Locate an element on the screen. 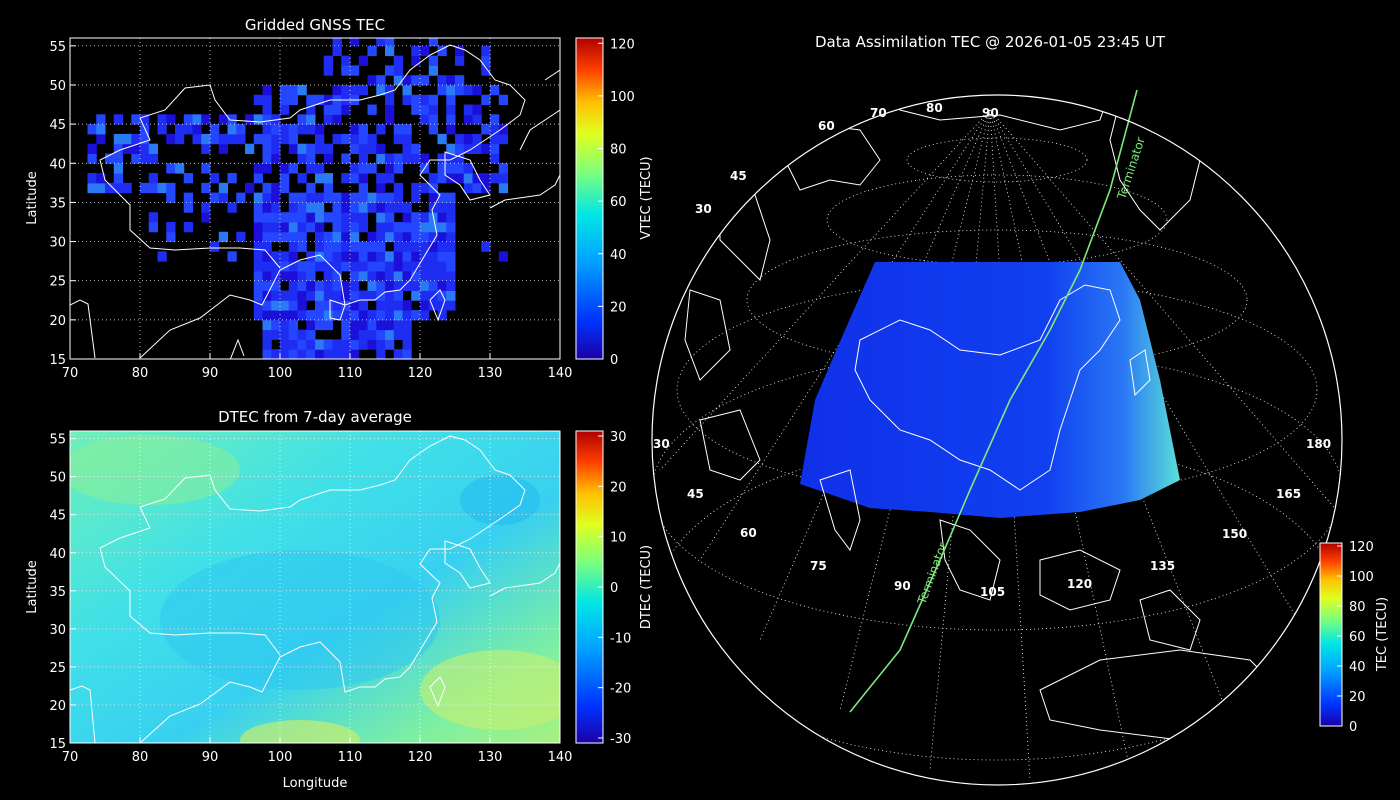  panel-b-frame is located at coordinates (315, 587).